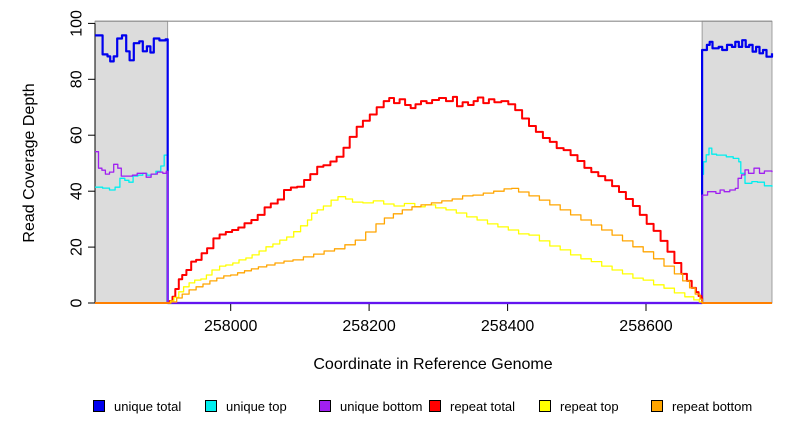 The image size is (792, 432). Describe the element at coordinates (77, 247) in the screenshot. I see `y-tick-label: 20` at that location.